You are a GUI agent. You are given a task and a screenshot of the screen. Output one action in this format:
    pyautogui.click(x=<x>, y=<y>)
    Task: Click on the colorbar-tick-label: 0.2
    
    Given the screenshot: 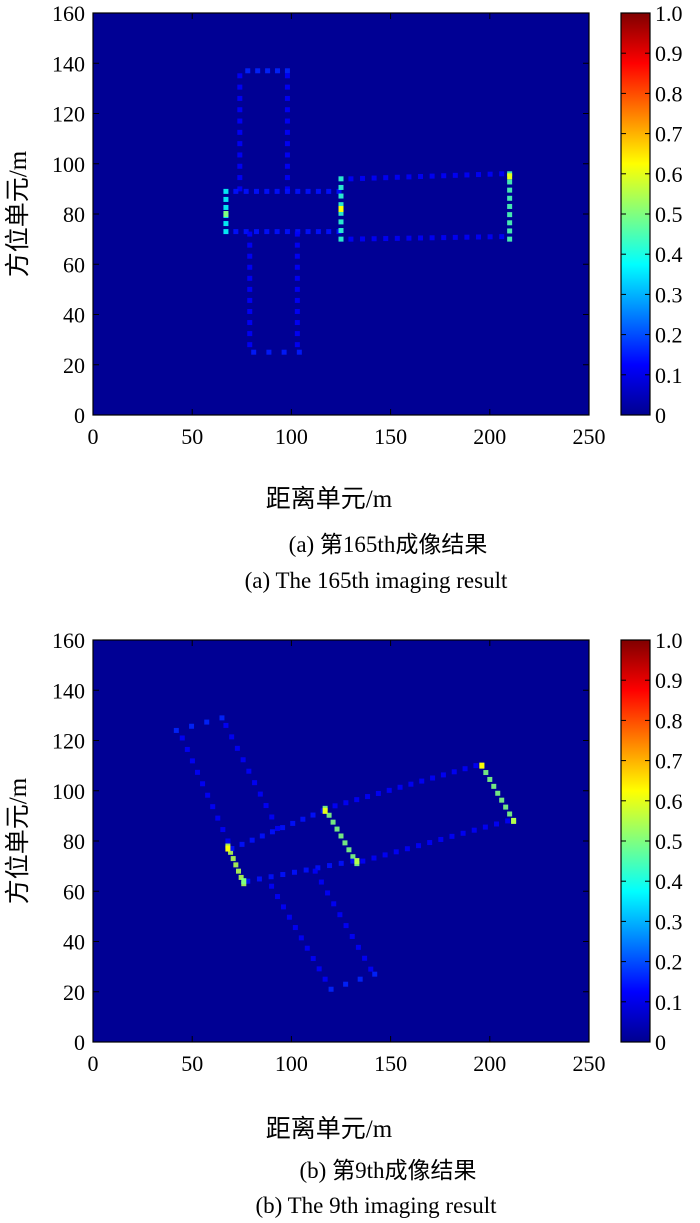 What is the action you would take?
    pyautogui.click(x=669, y=962)
    